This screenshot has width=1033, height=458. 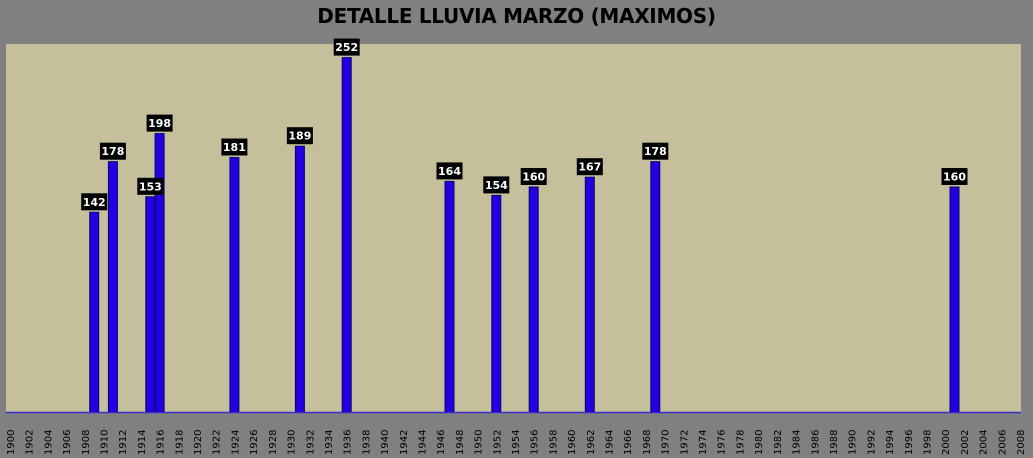 What do you see at coordinates (198, 442) in the screenshot?
I see `x-tick-label-1920: 1920` at bounding box center [198, 442].